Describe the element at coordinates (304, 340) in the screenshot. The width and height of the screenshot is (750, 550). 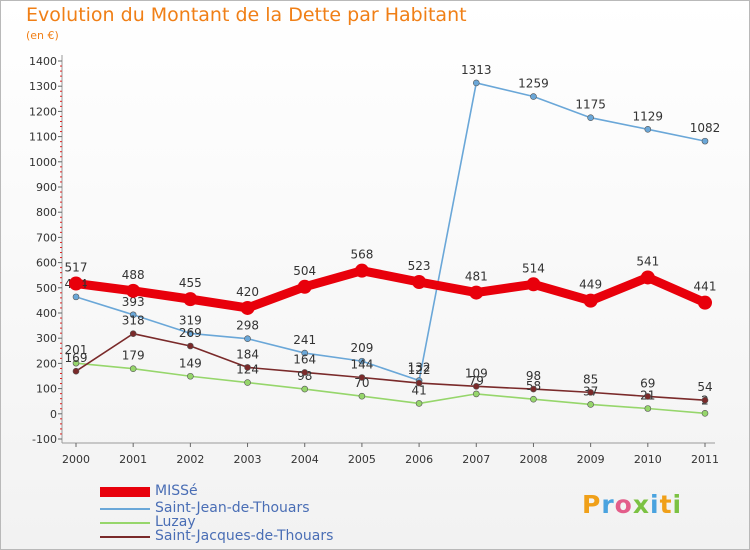
I see `data-label: 241` at that location.